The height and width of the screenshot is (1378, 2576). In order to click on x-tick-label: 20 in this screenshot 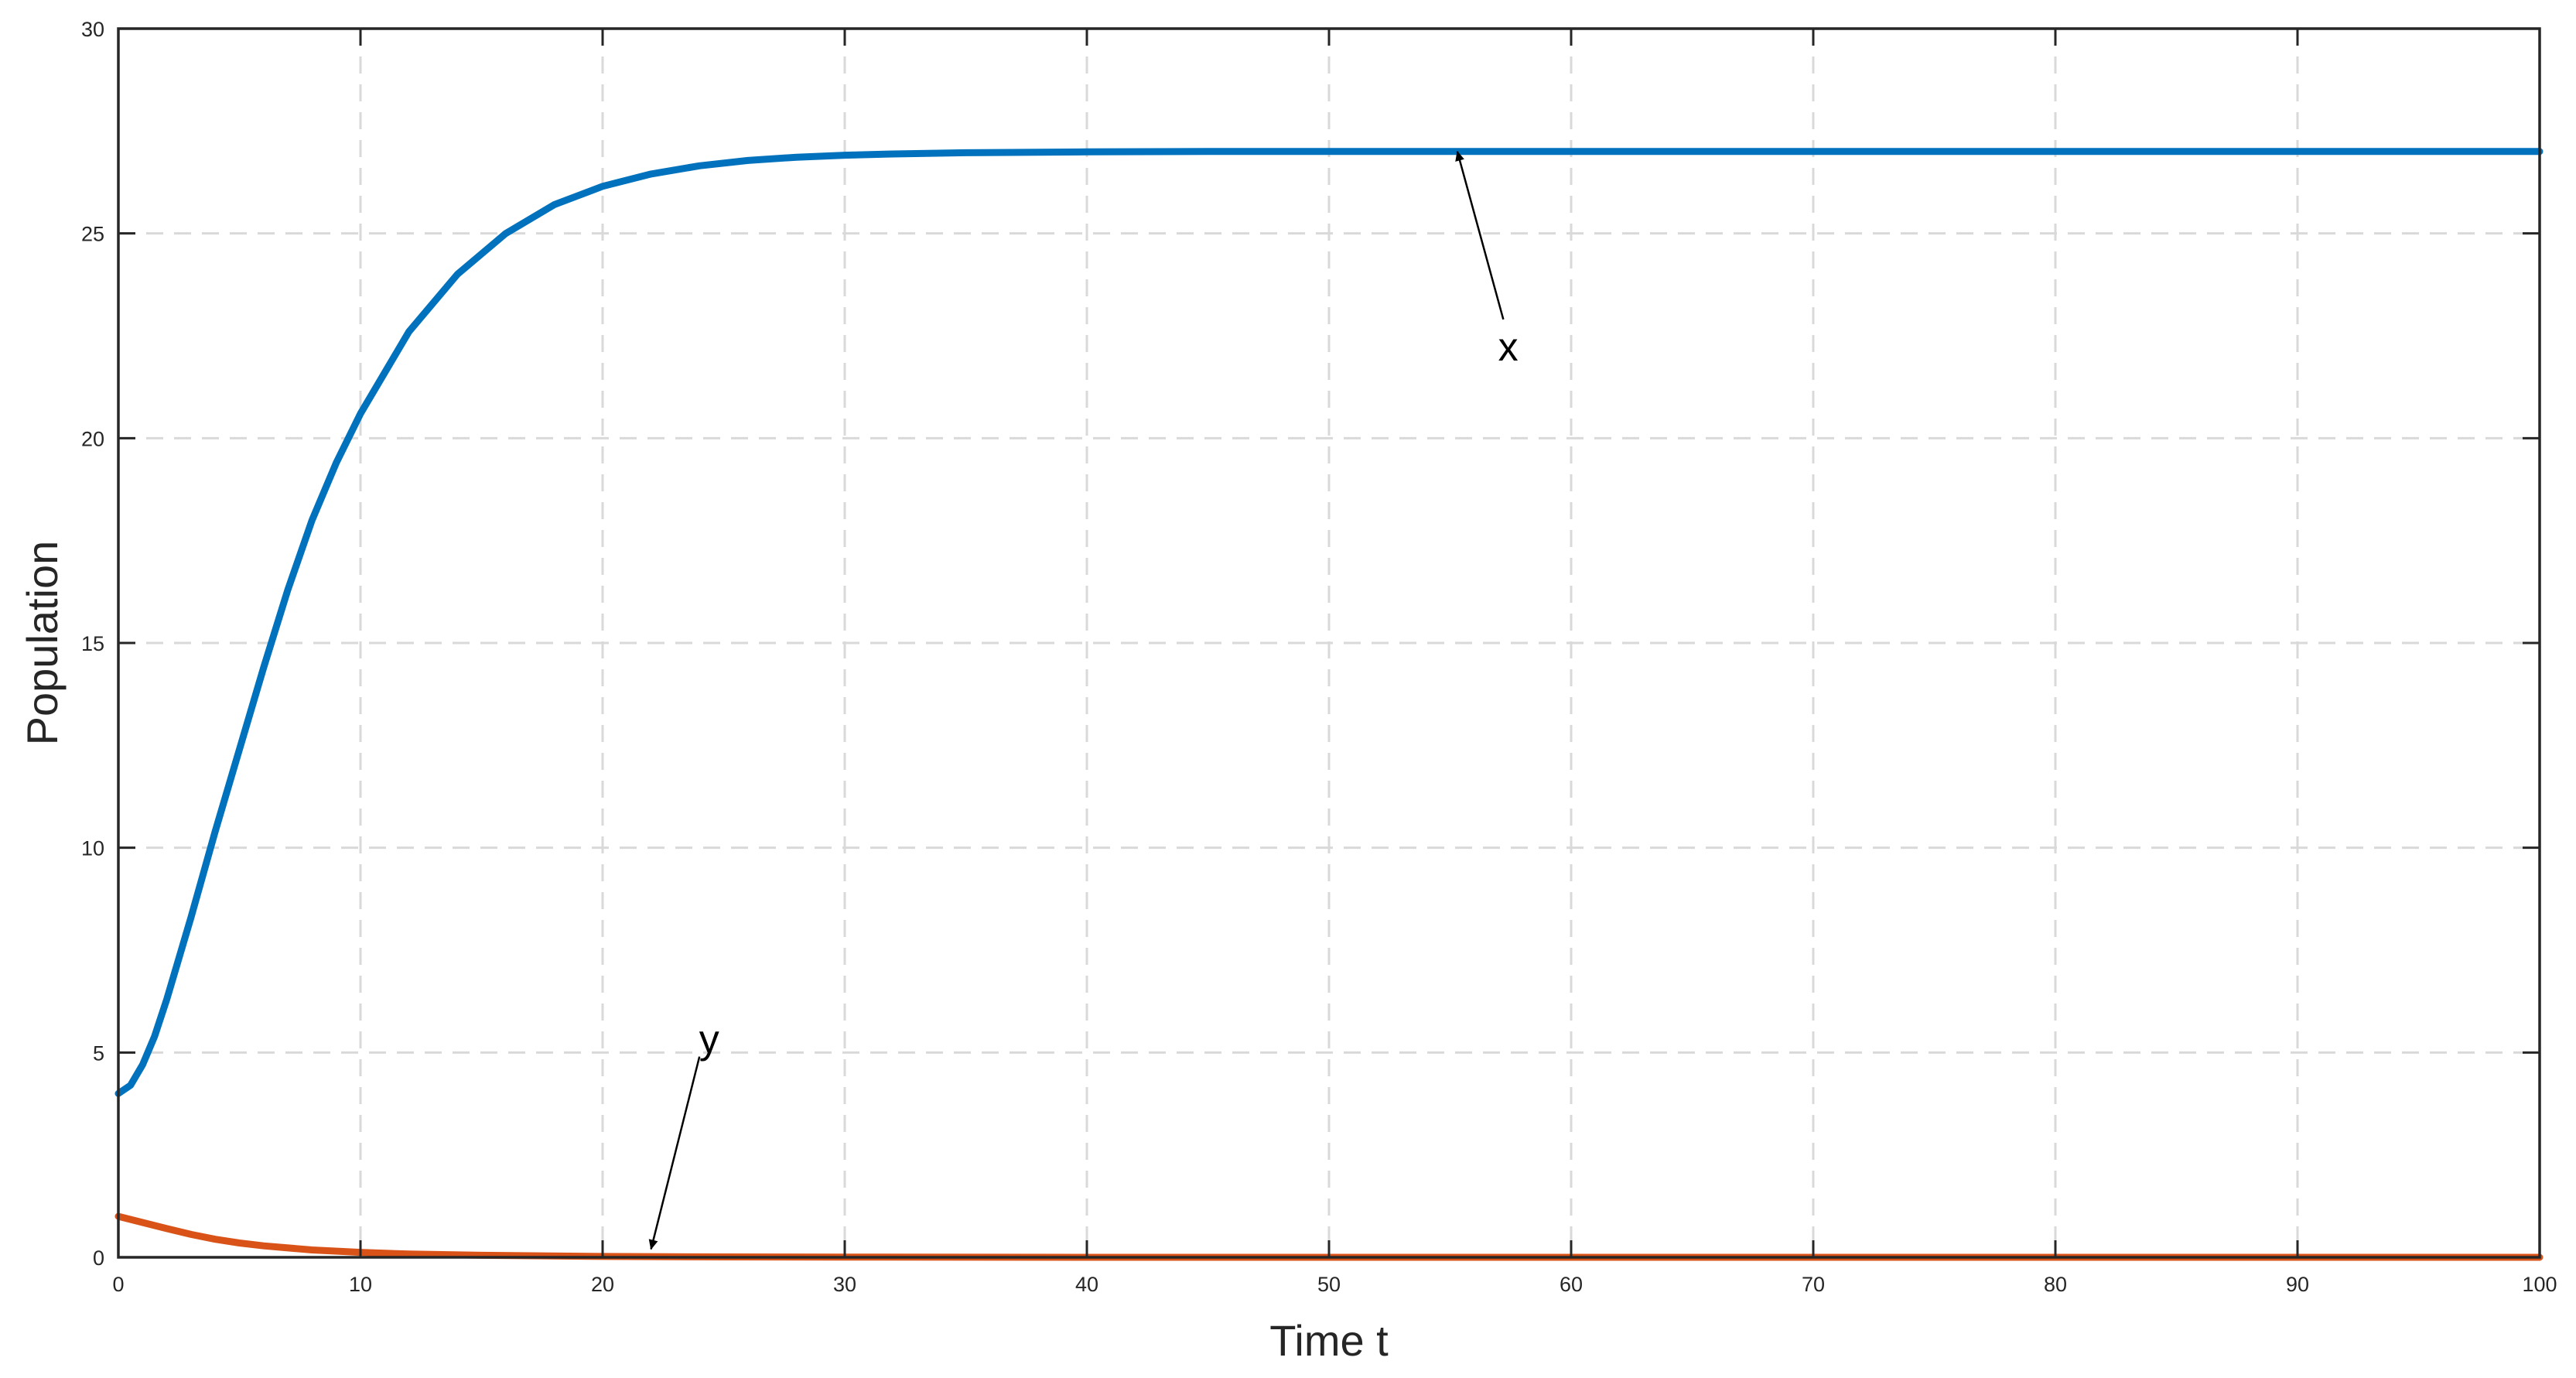, I will do `click(602, 1285)`.